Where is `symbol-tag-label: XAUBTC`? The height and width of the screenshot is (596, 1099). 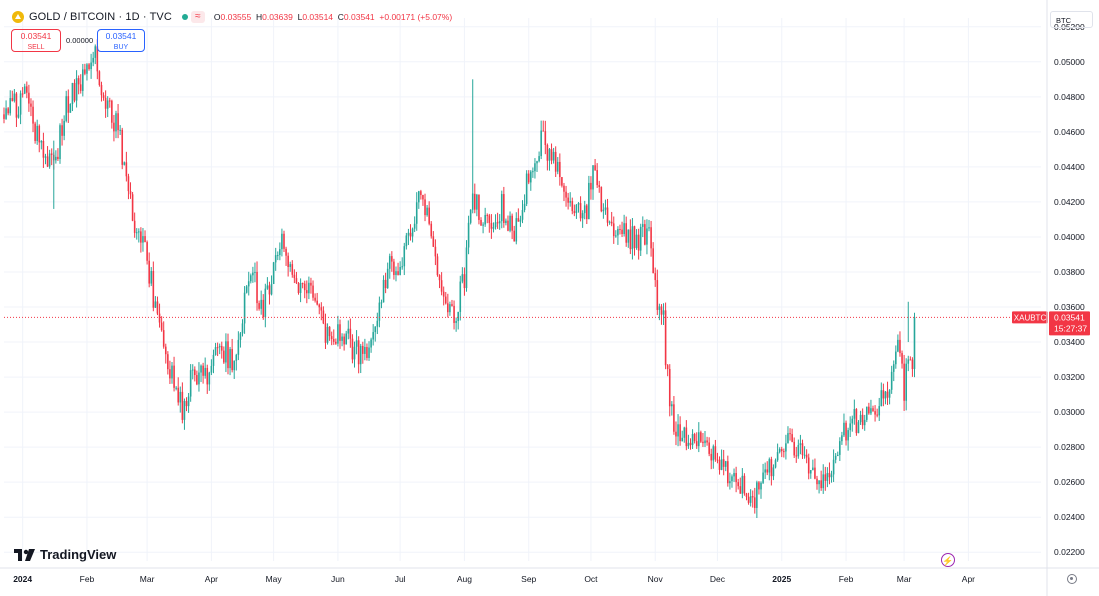 symbol-tag-label: XAUBTC is located at coordinates (1030, 317).